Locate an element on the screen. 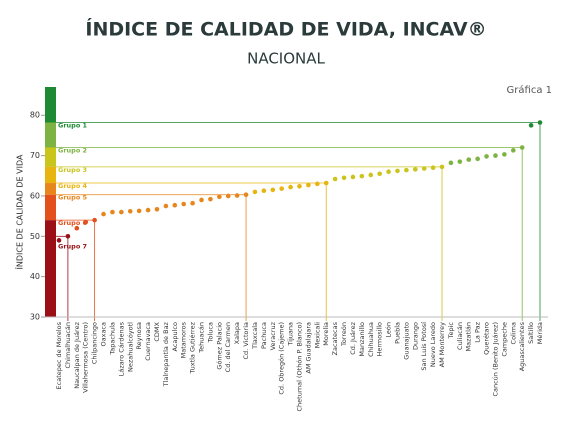  x-tick-label: Villahermosa (Centro) is located at coordinates (86, 357).